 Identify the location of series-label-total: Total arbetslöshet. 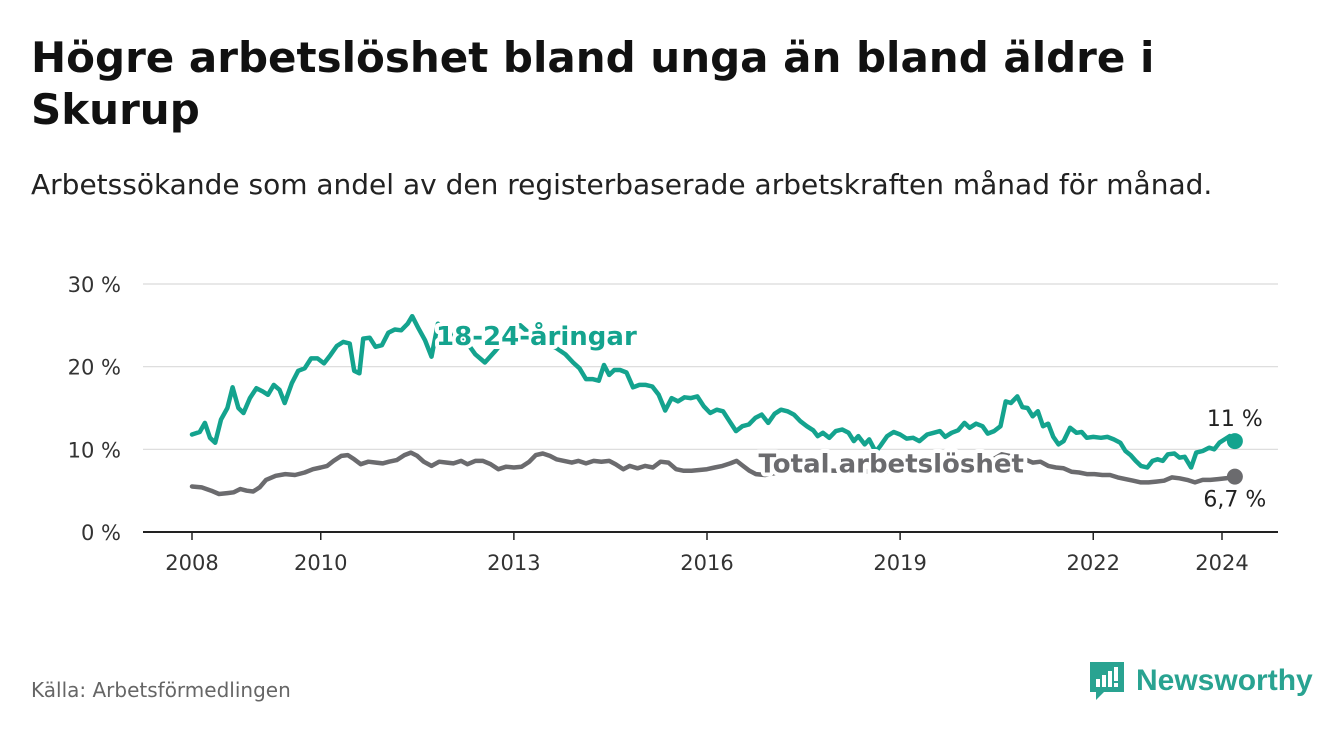
(891, 464).